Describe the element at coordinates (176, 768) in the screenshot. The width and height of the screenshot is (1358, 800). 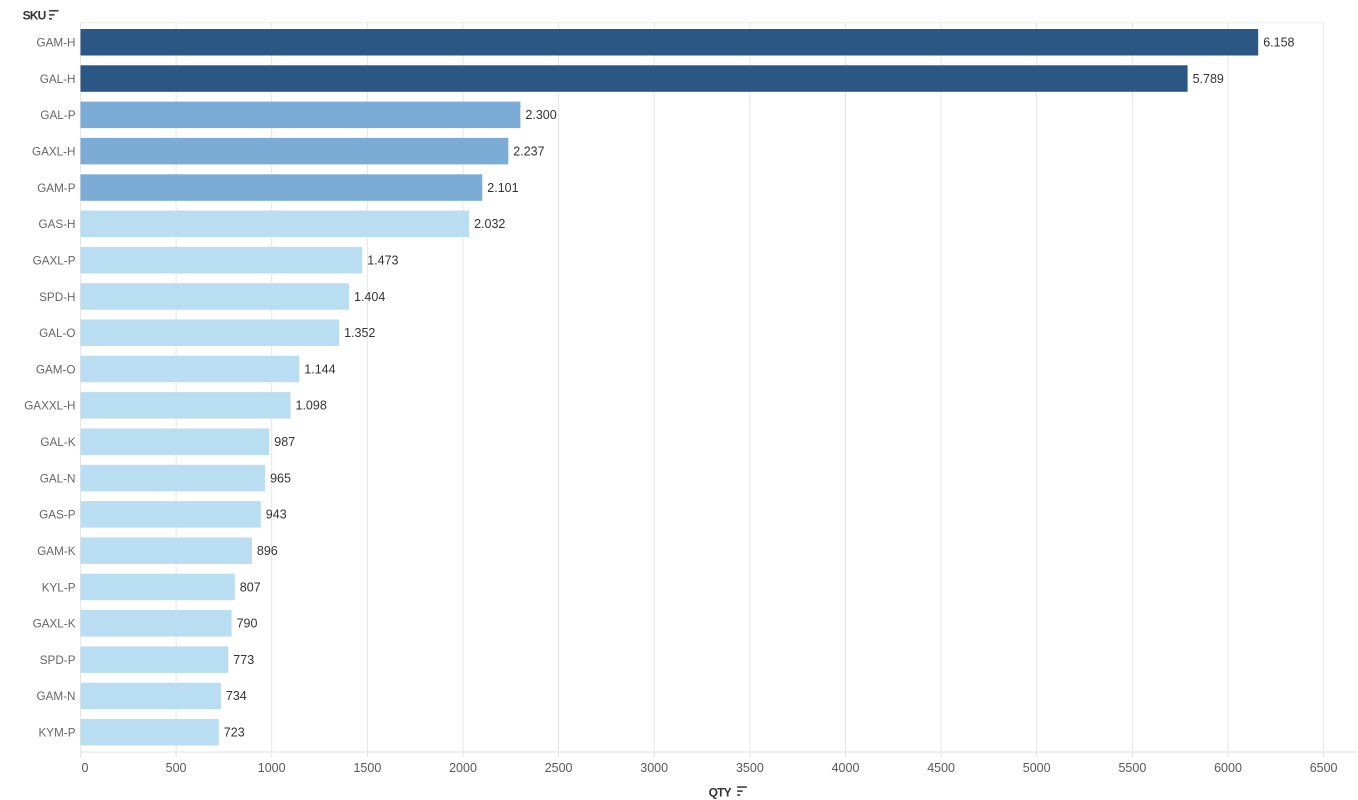
I see `svg-text: 500` at that location.